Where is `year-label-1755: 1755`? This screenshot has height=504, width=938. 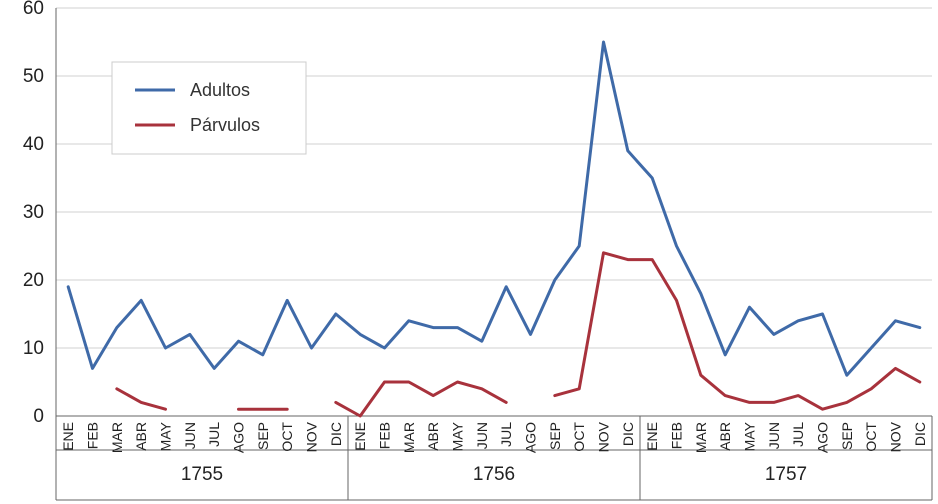 year-label-1755: 1755 is located at coordinates (202, 474).